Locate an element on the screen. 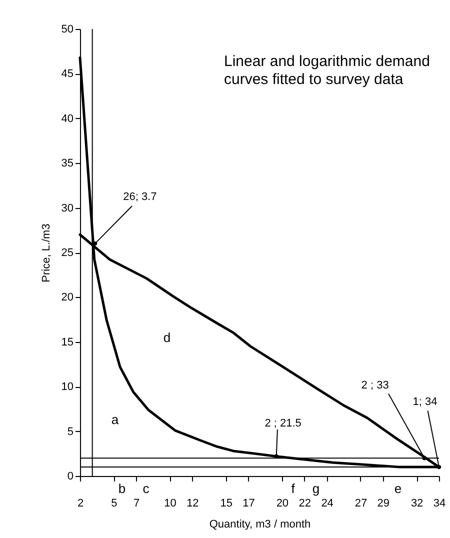 The width and height of the screenshot is (450, 538). x-tick-label: 32 is located at coordinates (417, 504).